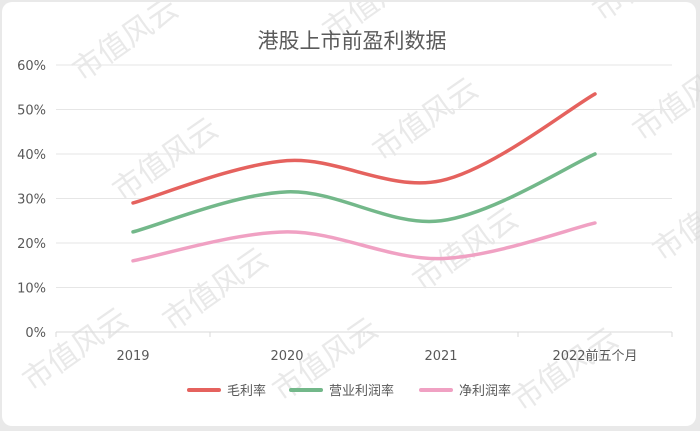 This screenshot has width=700, height=431. What do you see at coordinates (31, 244) in the screenshot?
I see `y-tick-label: 20%` at bounding box center [31, 244].